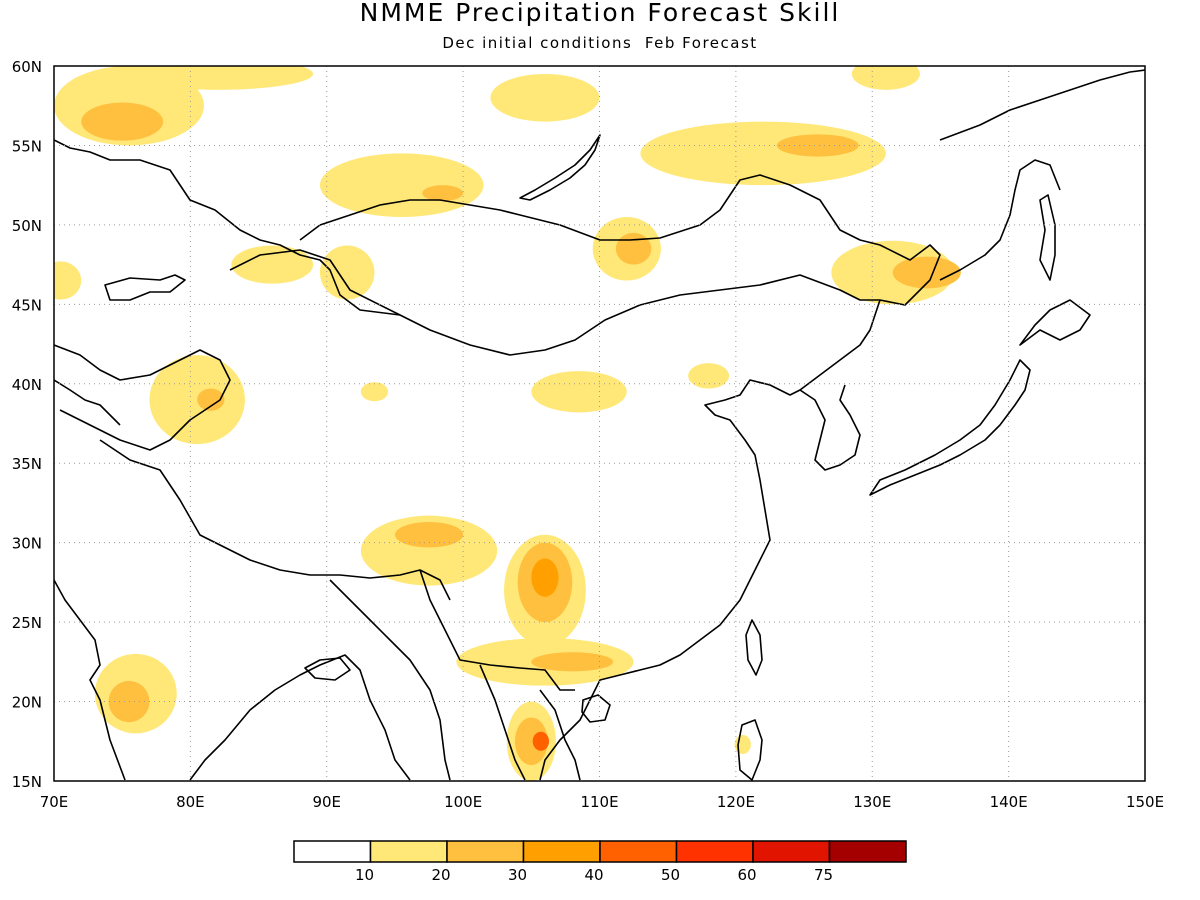  What do you see at coordinates (27, 385) in the screenshot?
I see `lat-tick-label: 40N` at bounding box center [27, 385].